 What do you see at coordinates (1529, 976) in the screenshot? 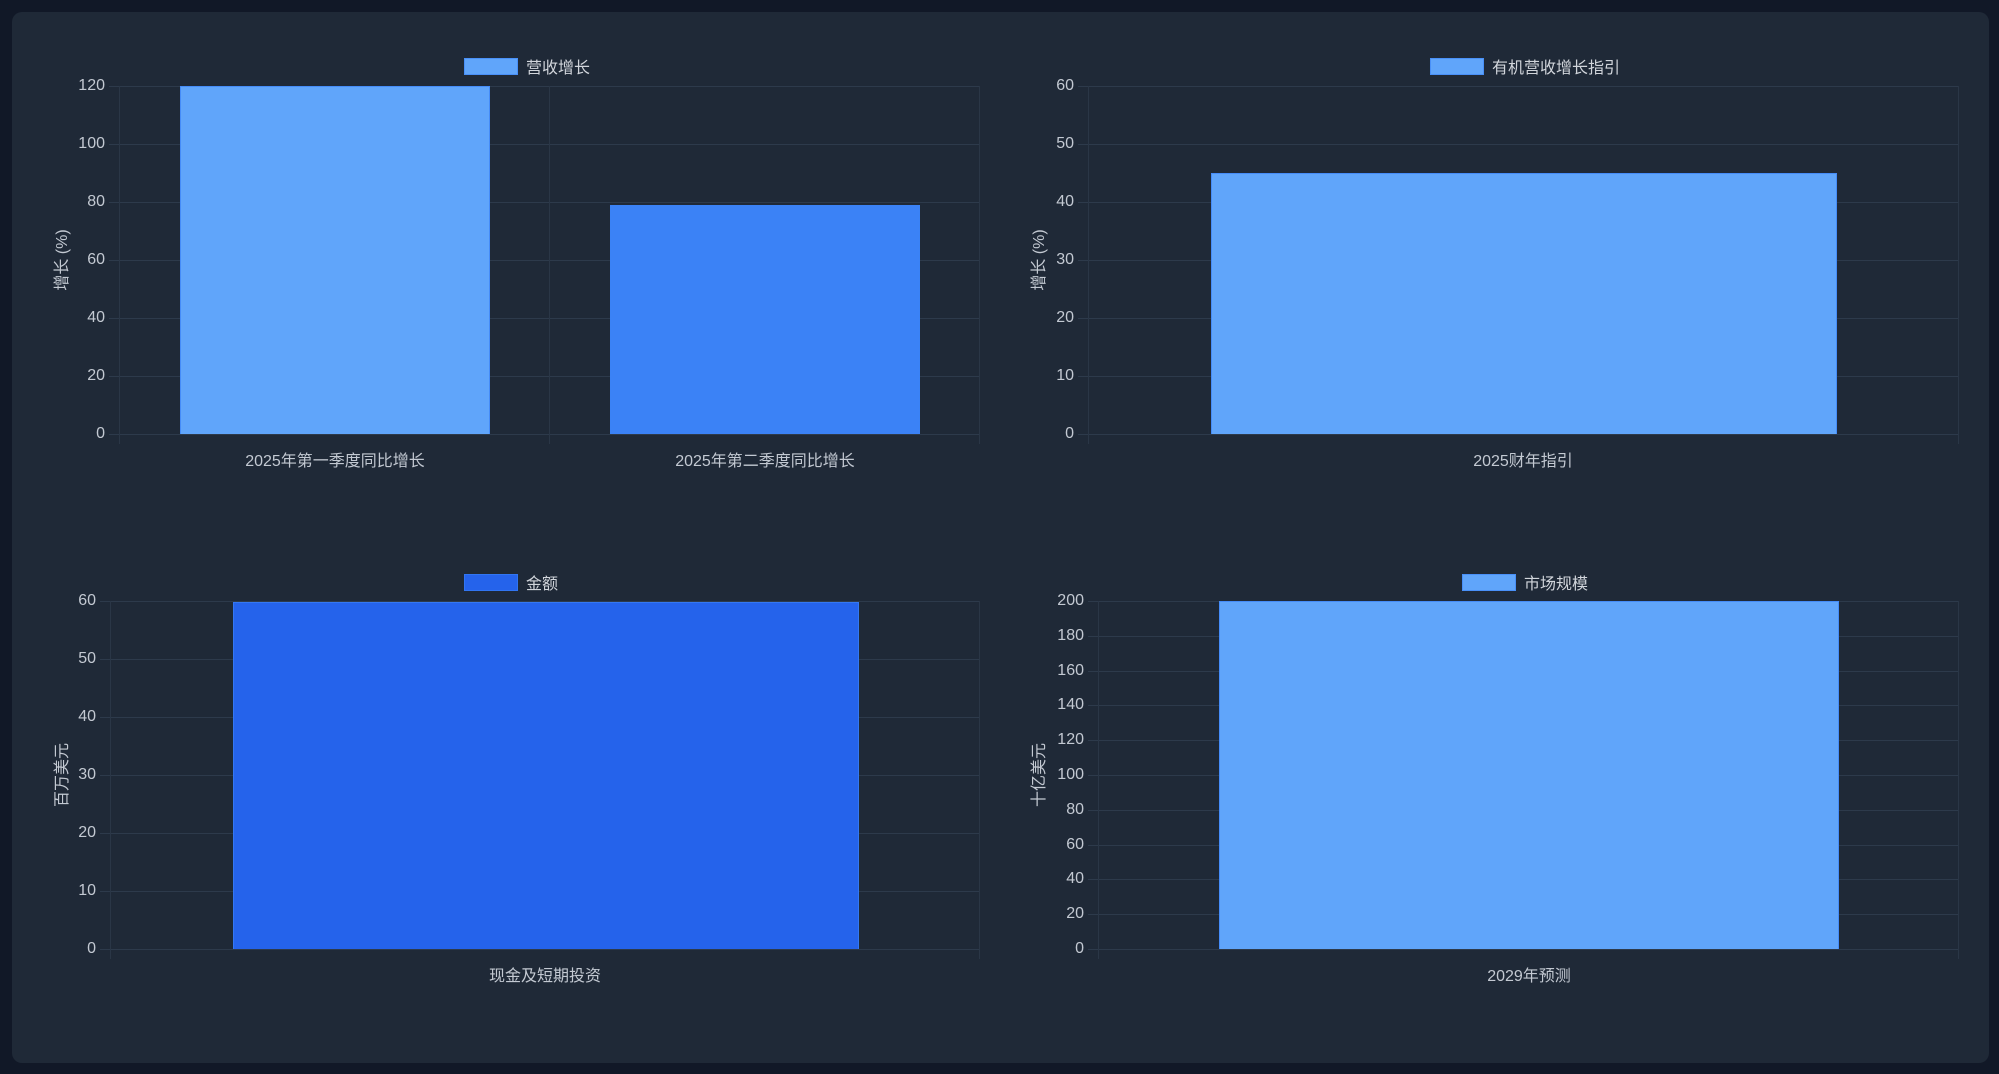
I see `x-tick-label: 2029年预测` at bounding box center [1529, 976].